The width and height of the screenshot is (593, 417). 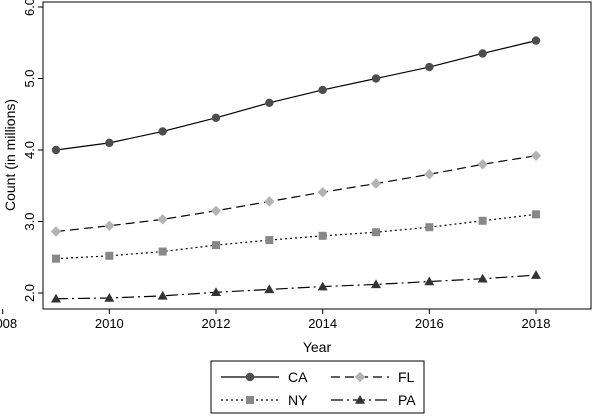 I want to click on x-axis: 2008 2010 2012 2014 2016 2018, so click(x=275, y=320).